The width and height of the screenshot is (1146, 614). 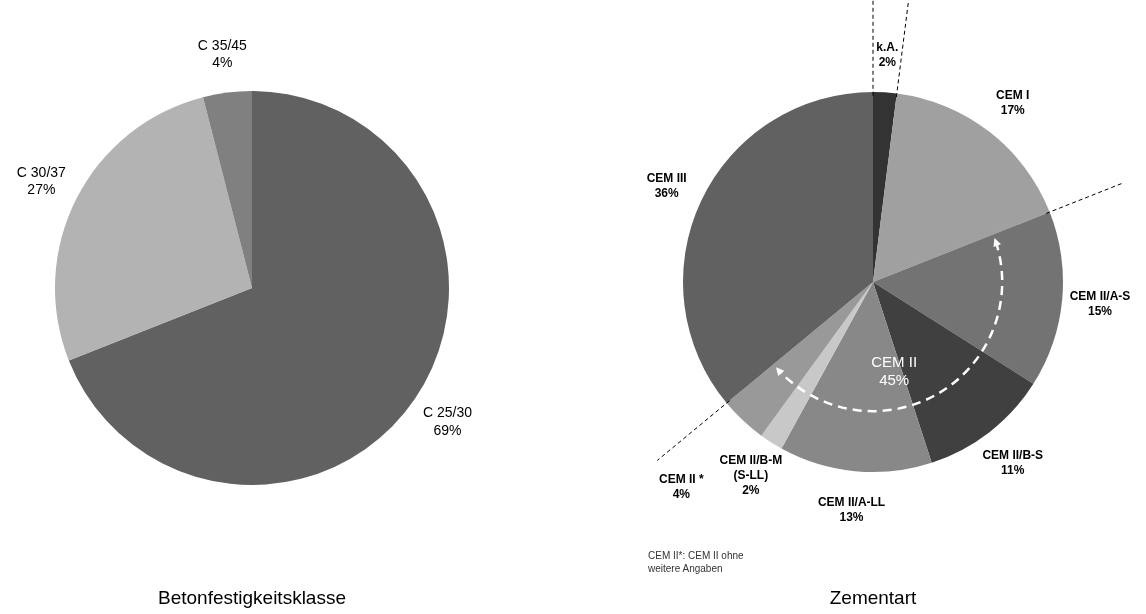 I want to click on text: CEM II*: CEM II ohne weitere Angaben, so click(x=696, y=562).